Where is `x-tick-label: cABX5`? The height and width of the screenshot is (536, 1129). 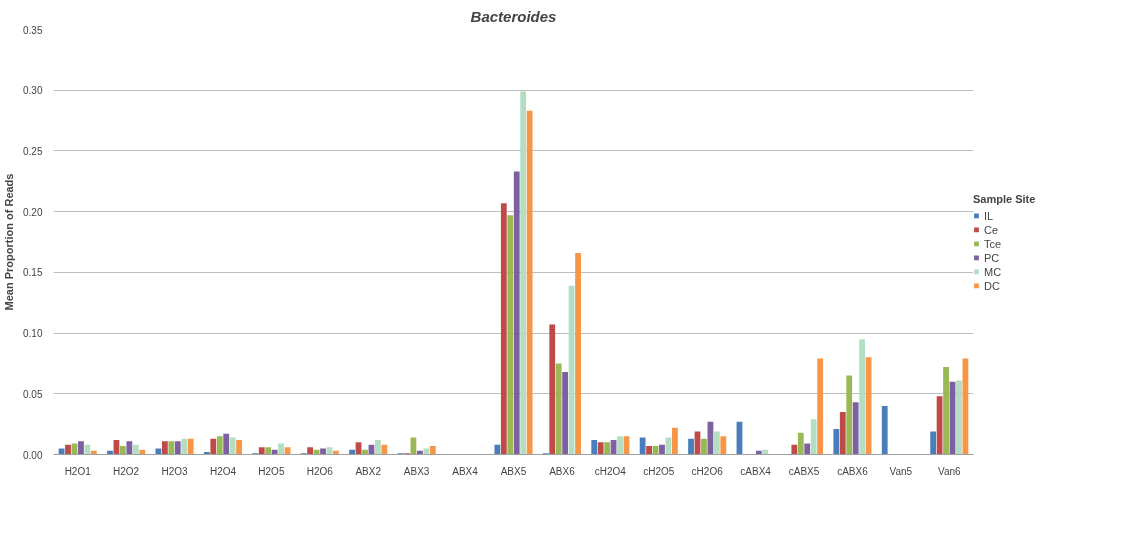
x-tick-label: cABX5 is located at coordinates (804, 471).